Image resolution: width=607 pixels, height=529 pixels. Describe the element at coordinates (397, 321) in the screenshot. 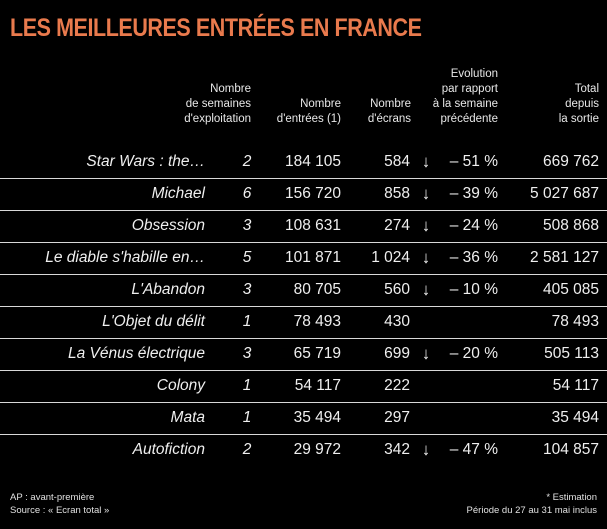

I see `screens-count: 430` at that location.